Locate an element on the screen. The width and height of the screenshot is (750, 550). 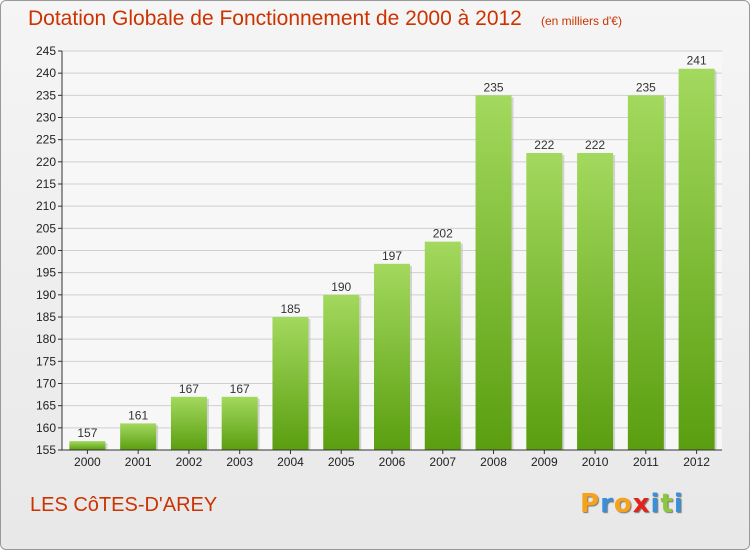
data-label-2005: 190 is located at coordinates (341, 287).